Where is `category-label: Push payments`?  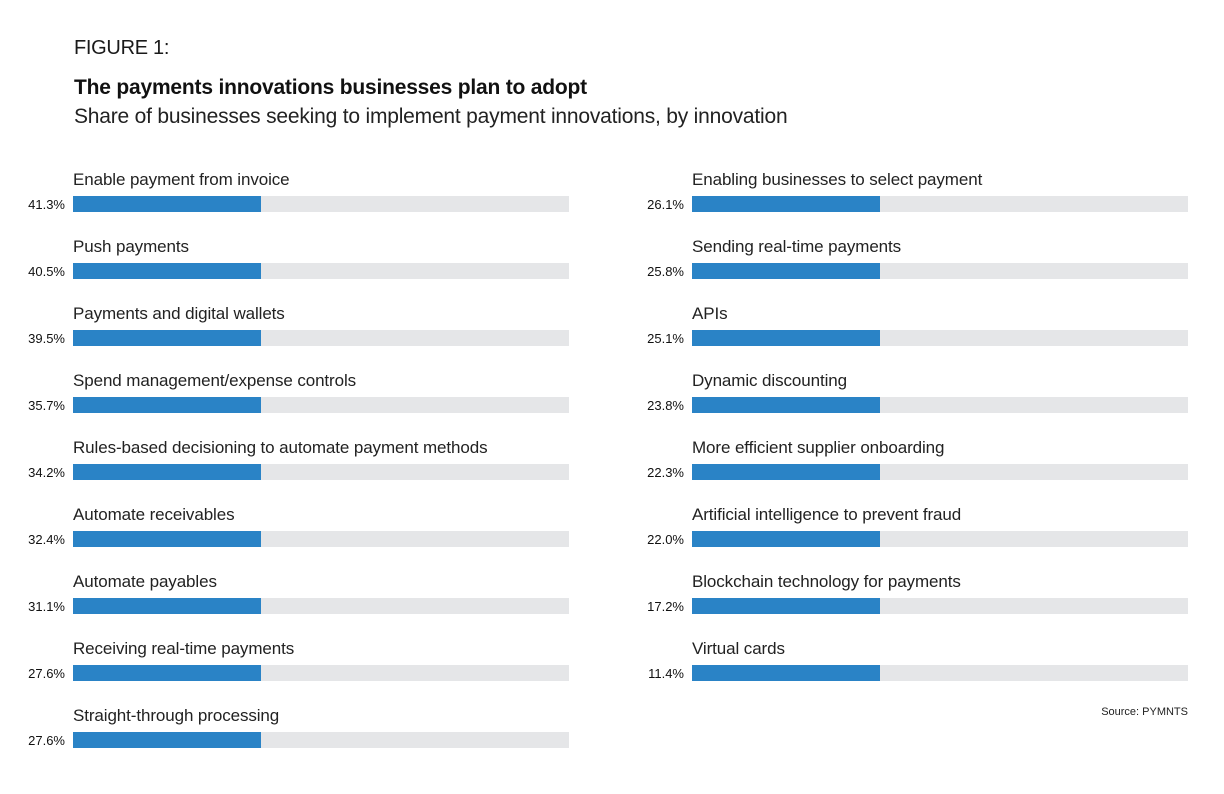 category-label: Push payments is located at coordinates (131, 246).